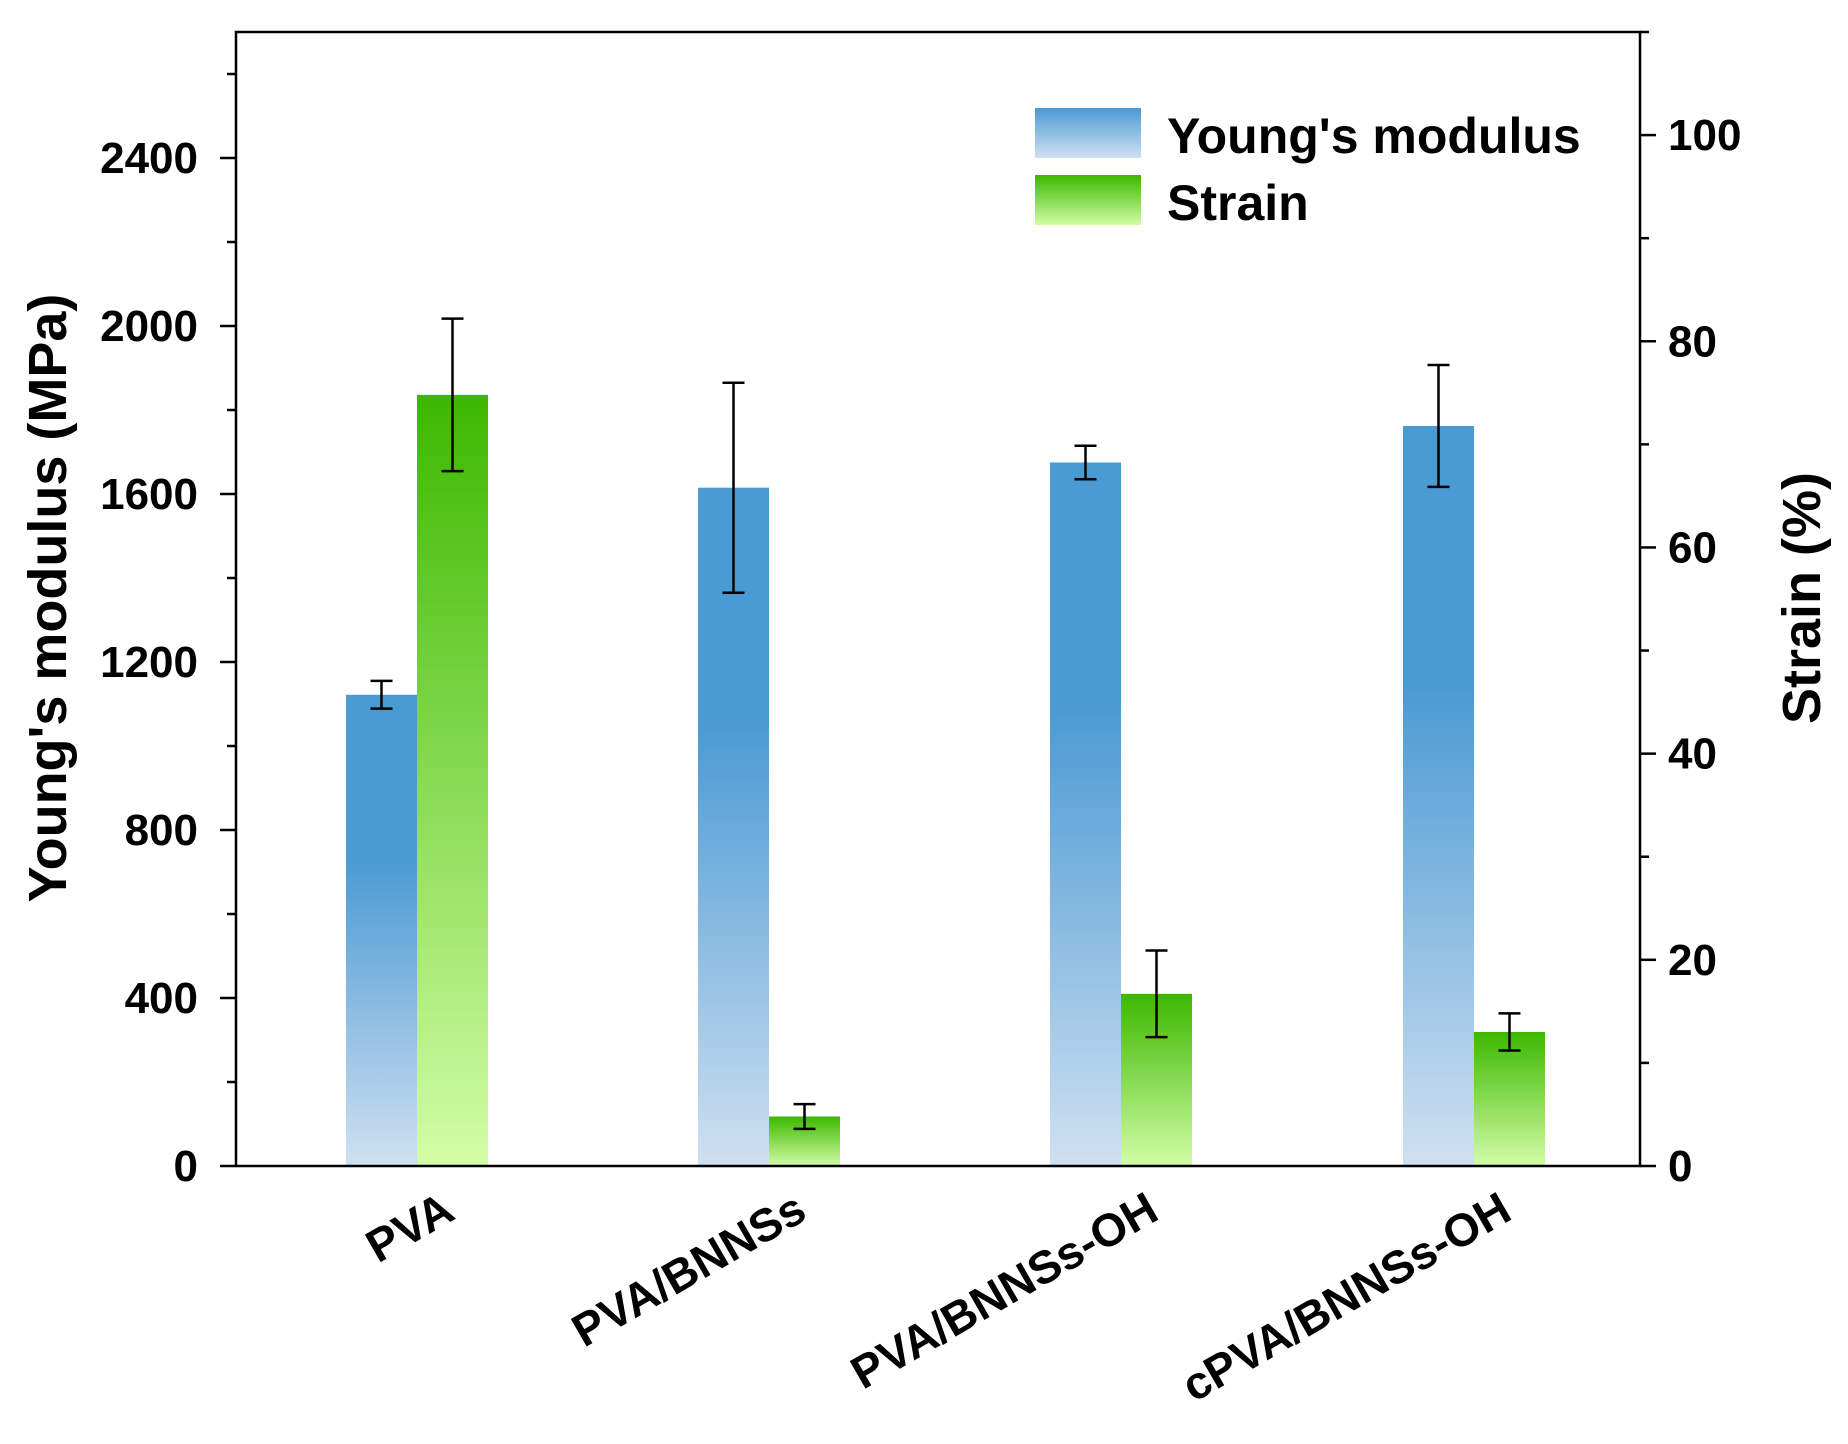  Describe the element at coordinates (161, 998) in the screenshot. I see `left-tick-label-1: 400` at that location.